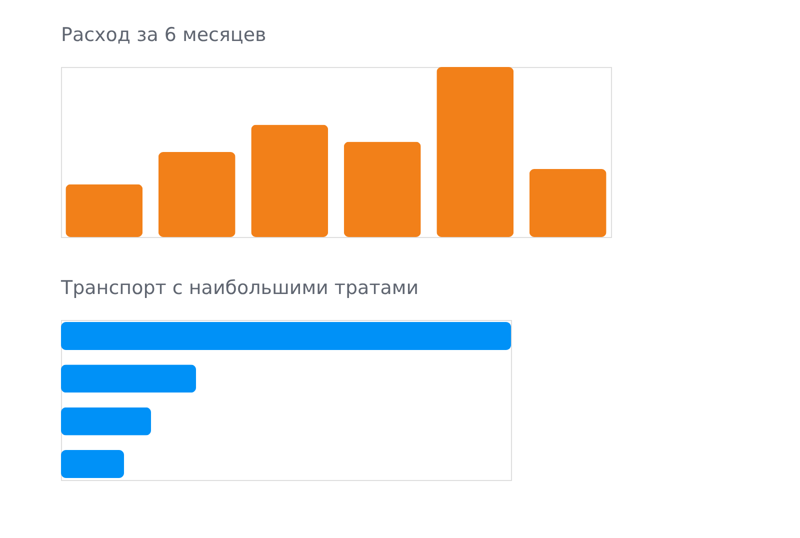 The height and width of the screenshot is (538, 800). I want to click on chart-title: Расход за 6 месяцев, so click(163, 35).